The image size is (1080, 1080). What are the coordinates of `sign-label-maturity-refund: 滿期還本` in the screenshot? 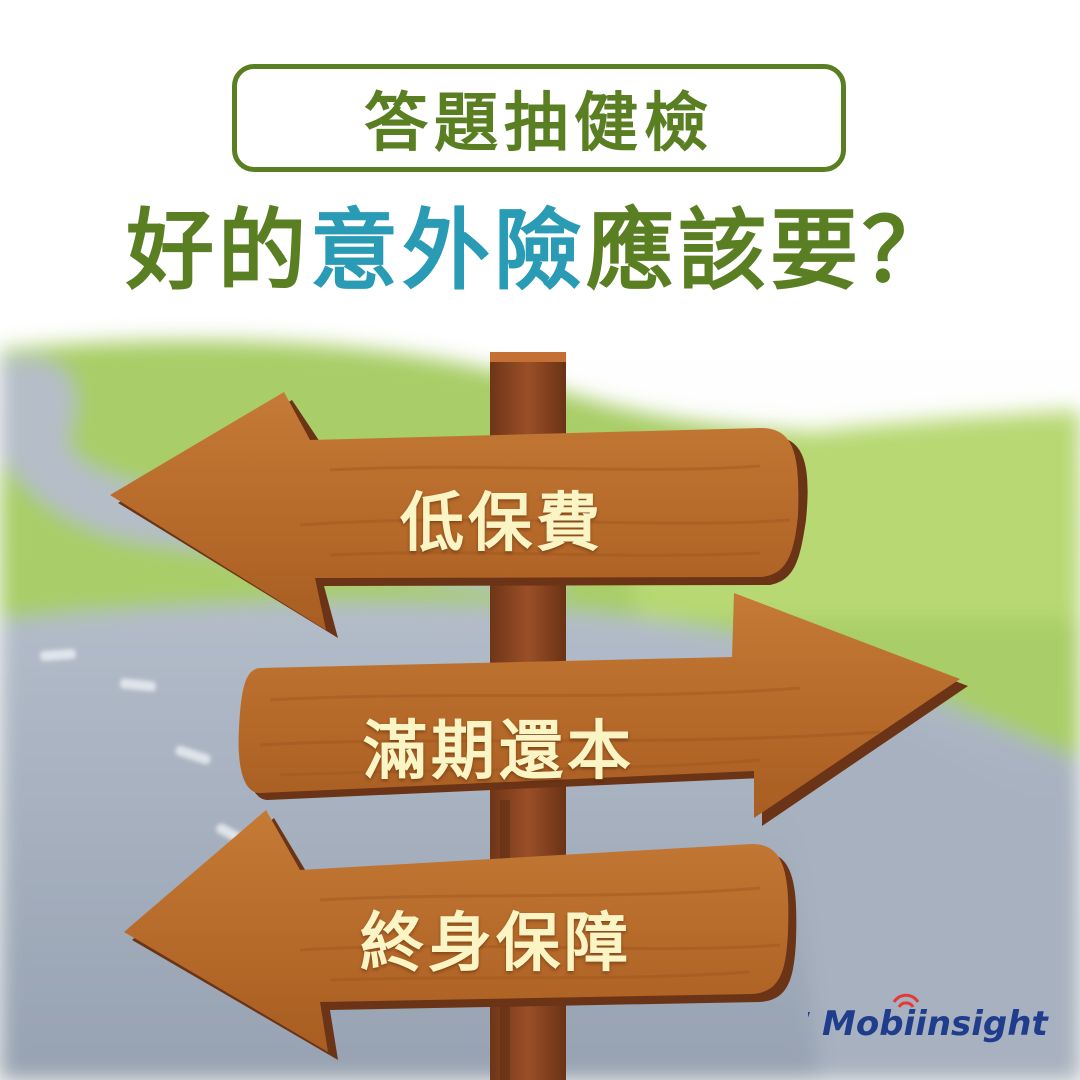 It's located at (499, 752).